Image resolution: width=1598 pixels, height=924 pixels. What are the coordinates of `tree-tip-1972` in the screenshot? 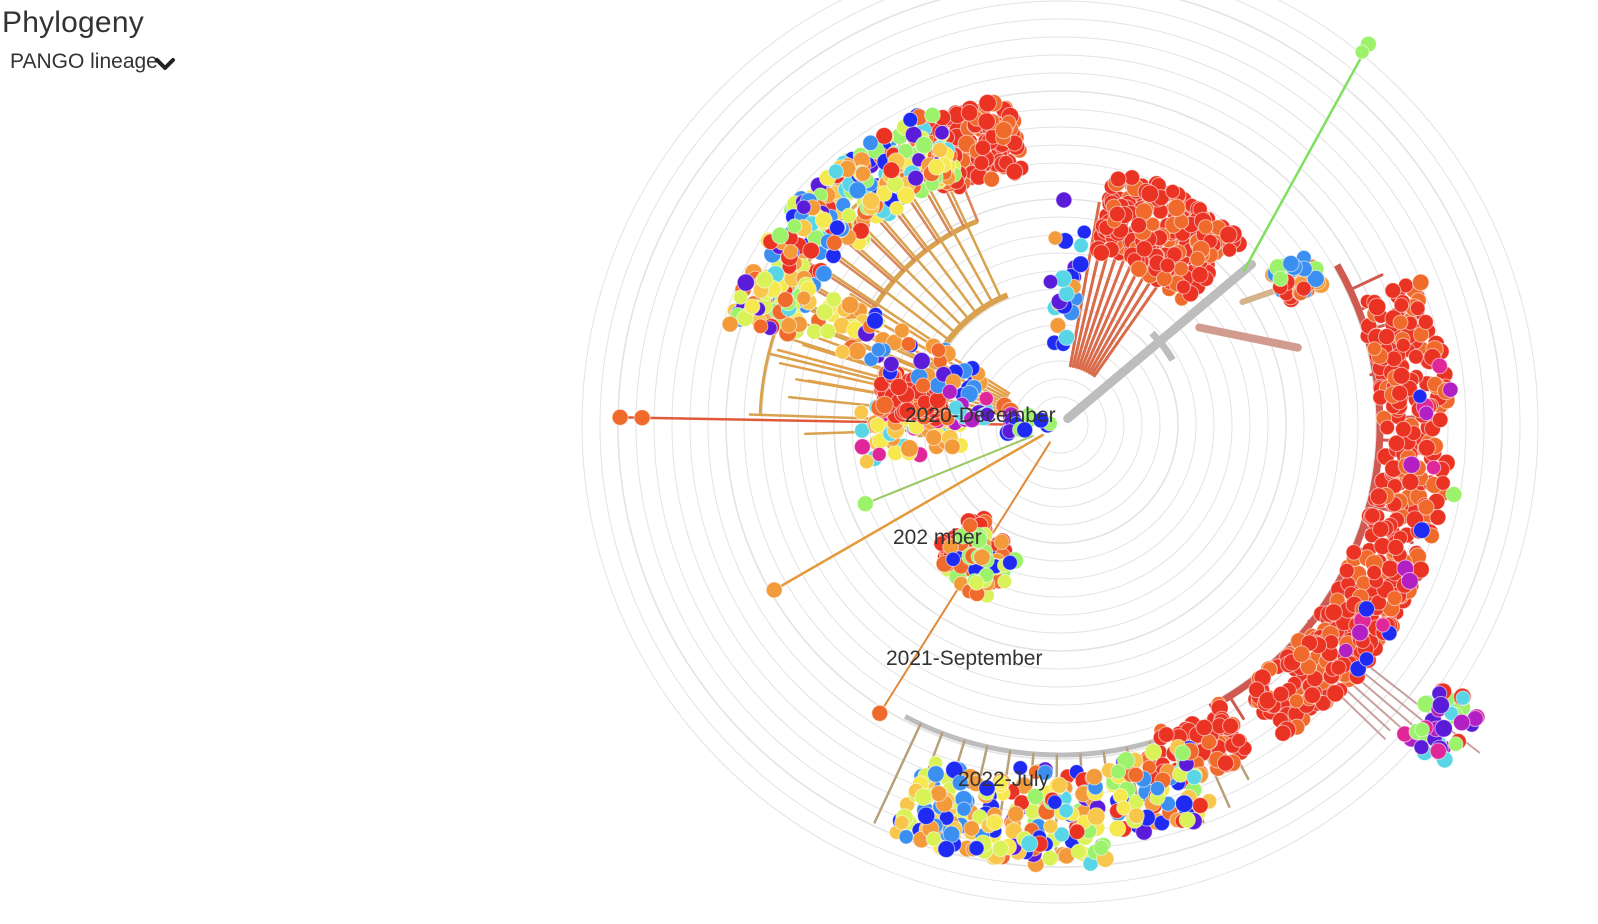 It's located at (986, 398).